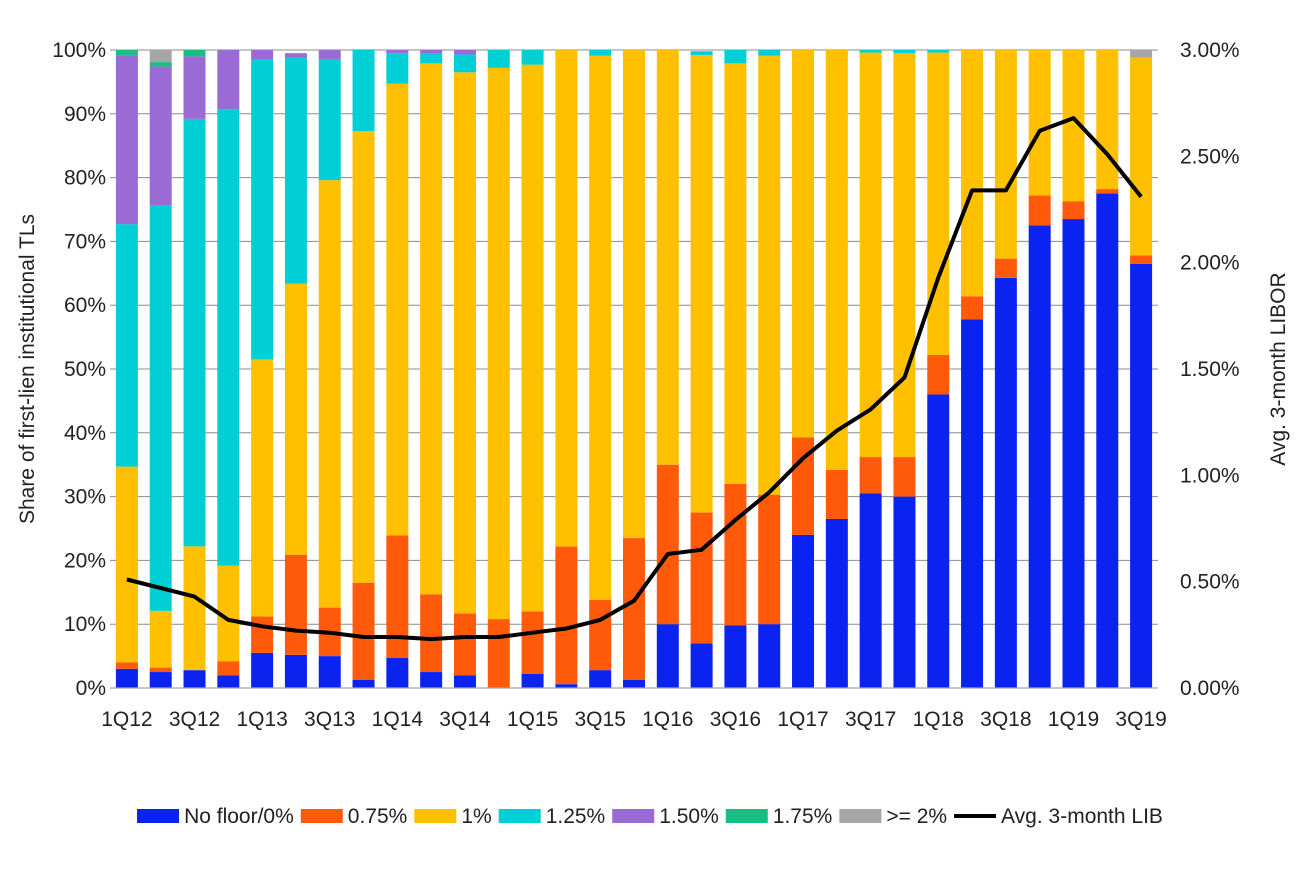 The image size is (1300, 872). I want to click on y2-tick-label: 1.00%, so click(1210, 475).